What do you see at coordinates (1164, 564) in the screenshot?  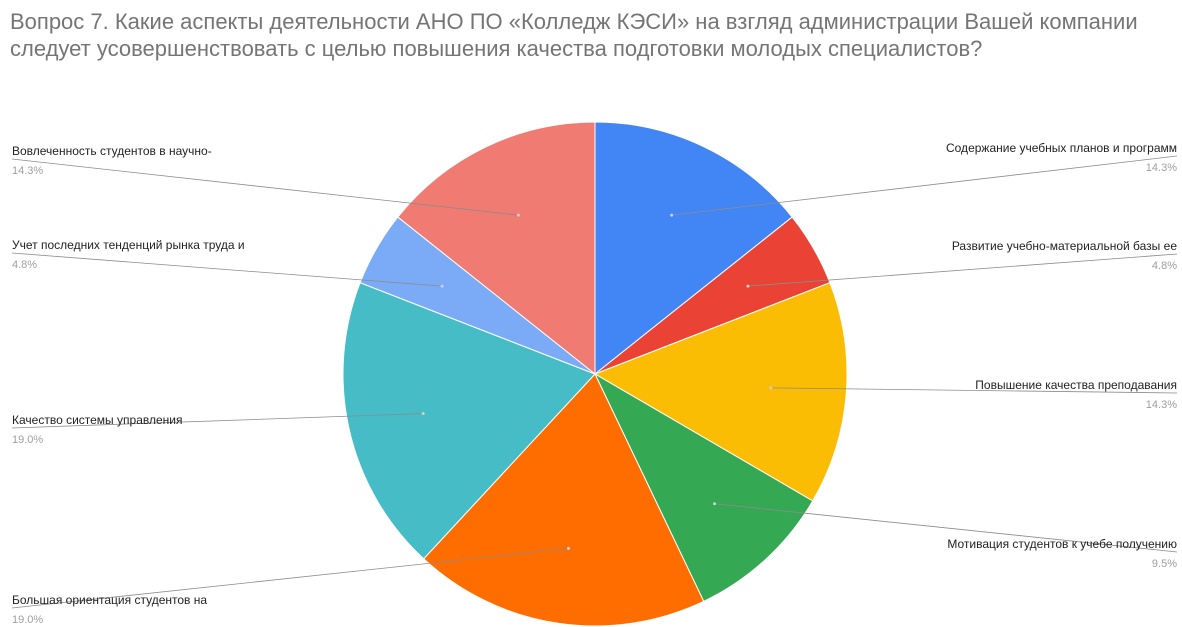 I see `slice-percent: 9.5%` at bounding box center [1164, 564].